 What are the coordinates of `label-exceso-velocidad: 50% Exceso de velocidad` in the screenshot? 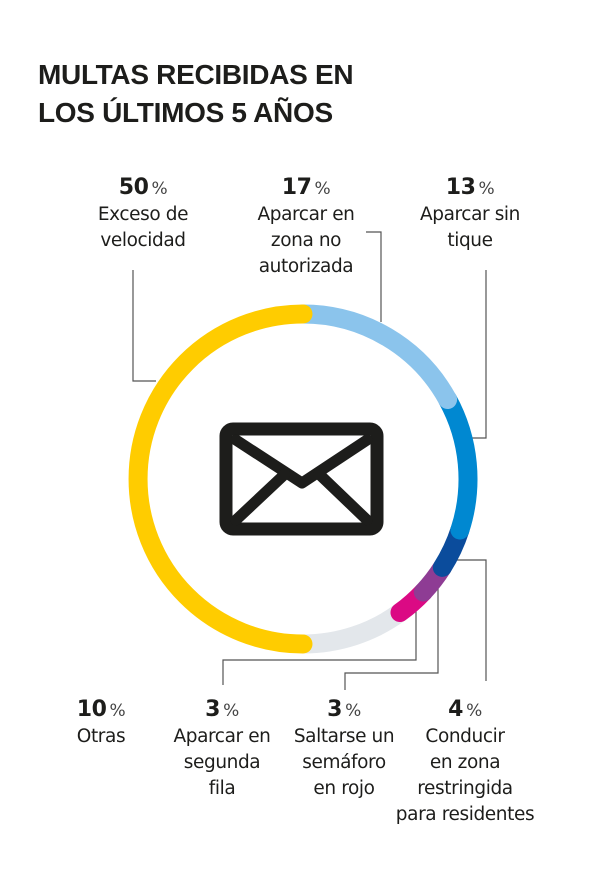 It's located at (143, 214).